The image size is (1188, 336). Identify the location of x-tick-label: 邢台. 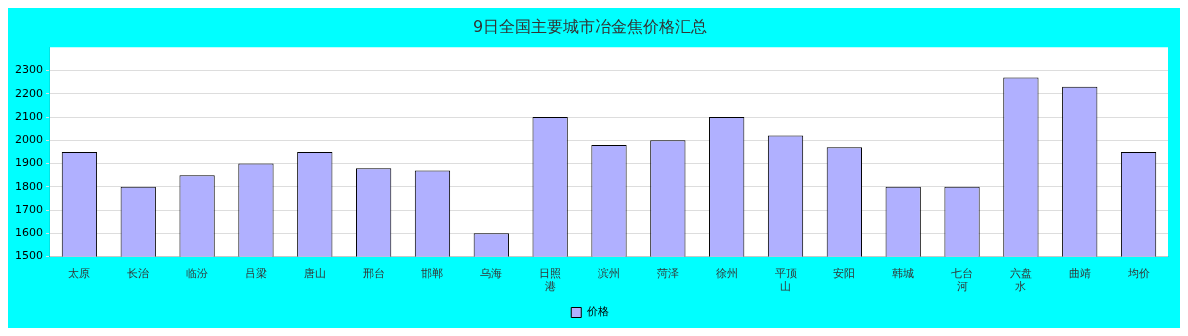
(373, 274).